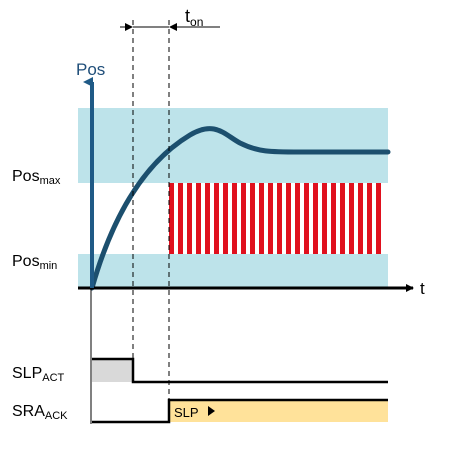 This screenshot has height=472, width=471. Describe the element at coordinates (38, 374) in the screenshot. I see `slp-act-label: SLPACT` at that location.